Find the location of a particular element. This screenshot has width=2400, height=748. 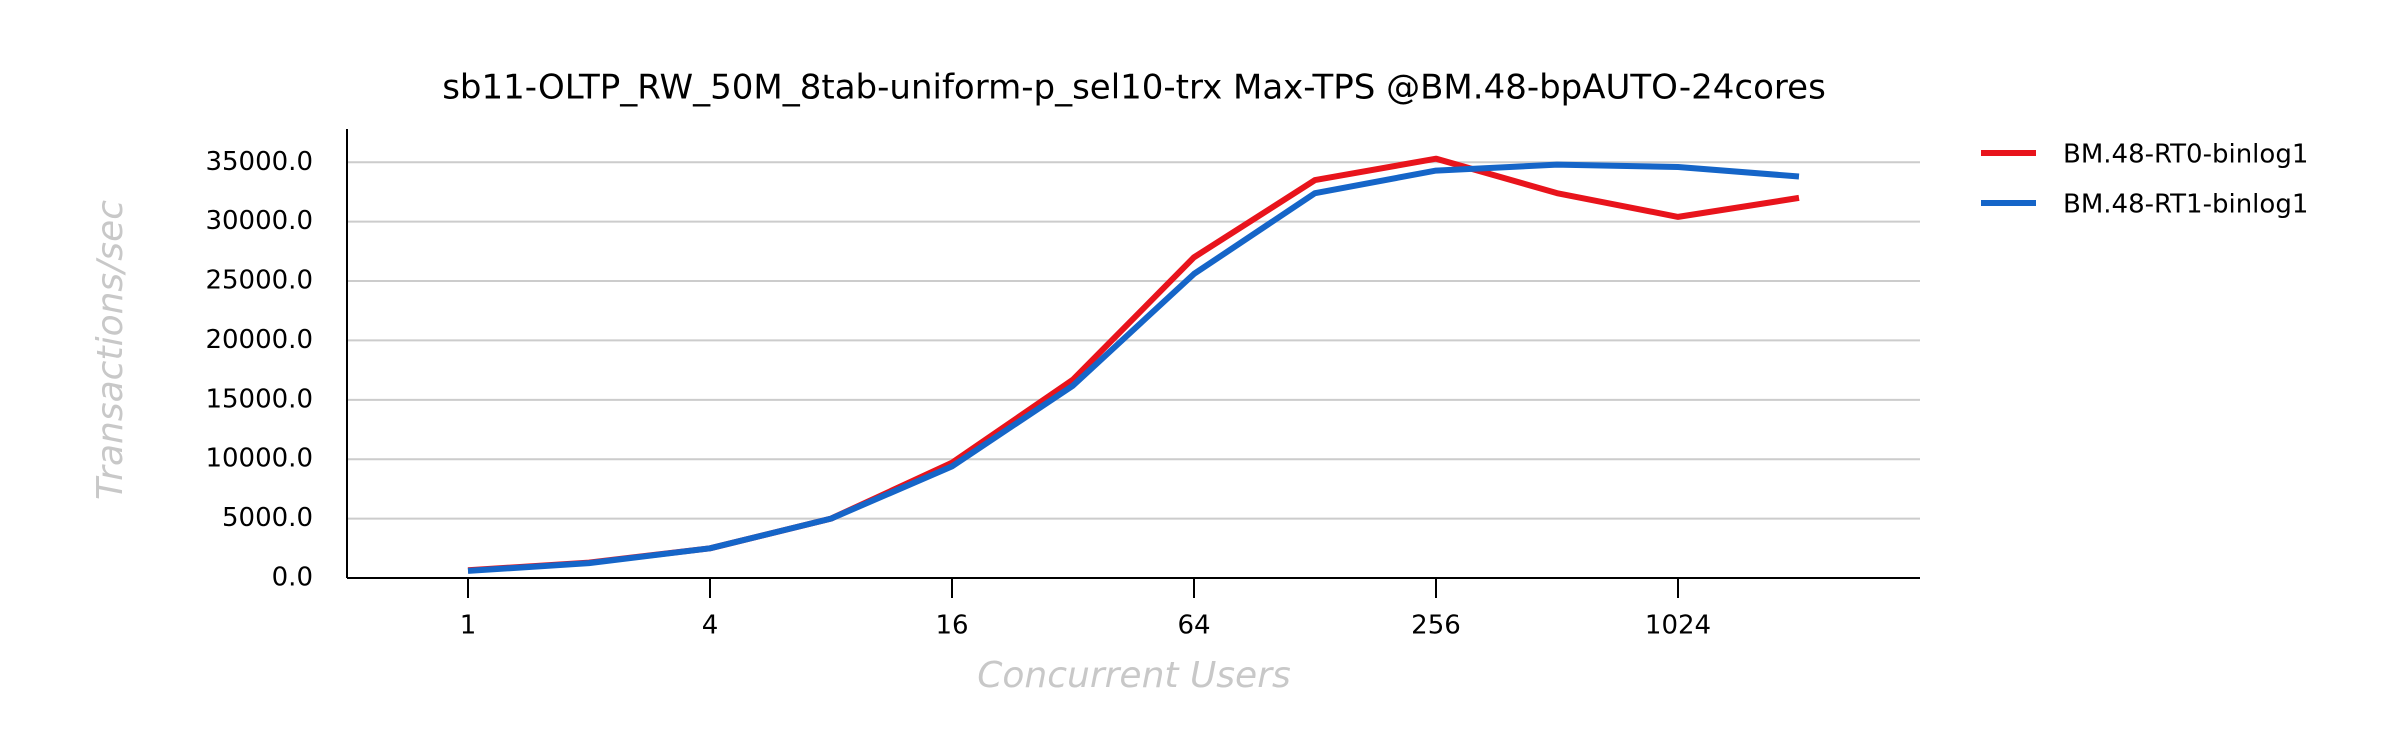

y-tick-label: 35000.0 is located at coordinates (259, 162).